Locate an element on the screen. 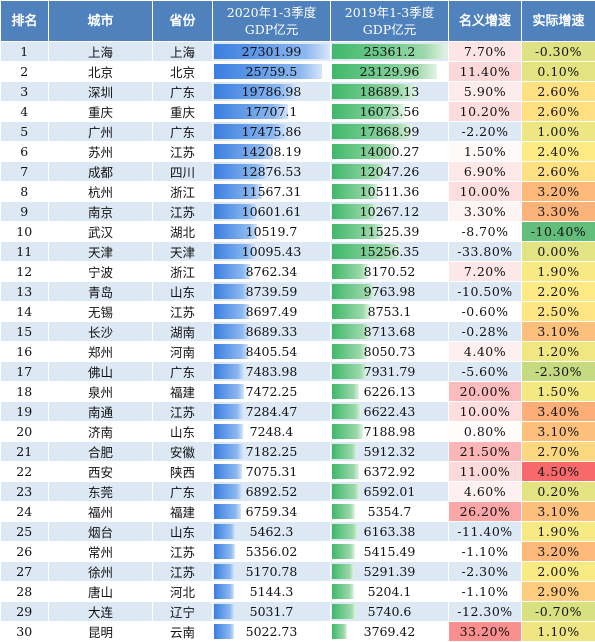  gdp-2020-cell: 5144.3 is located at coordinates (272, 592).